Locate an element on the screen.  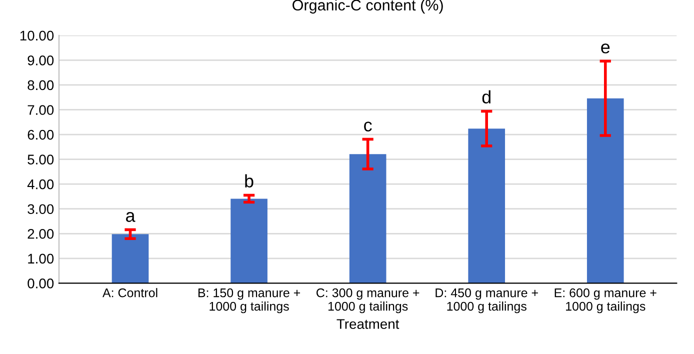
y-tick-label: 1.00 is located at coordinates (41, 259).